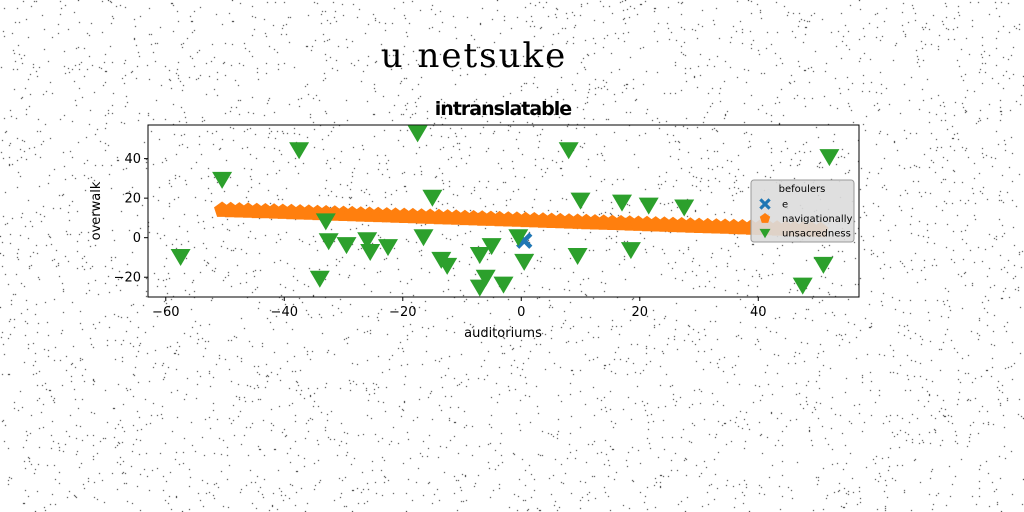 The image size is (1024, 512). I want to click on x-tick-label: −60, so click(165, 312).